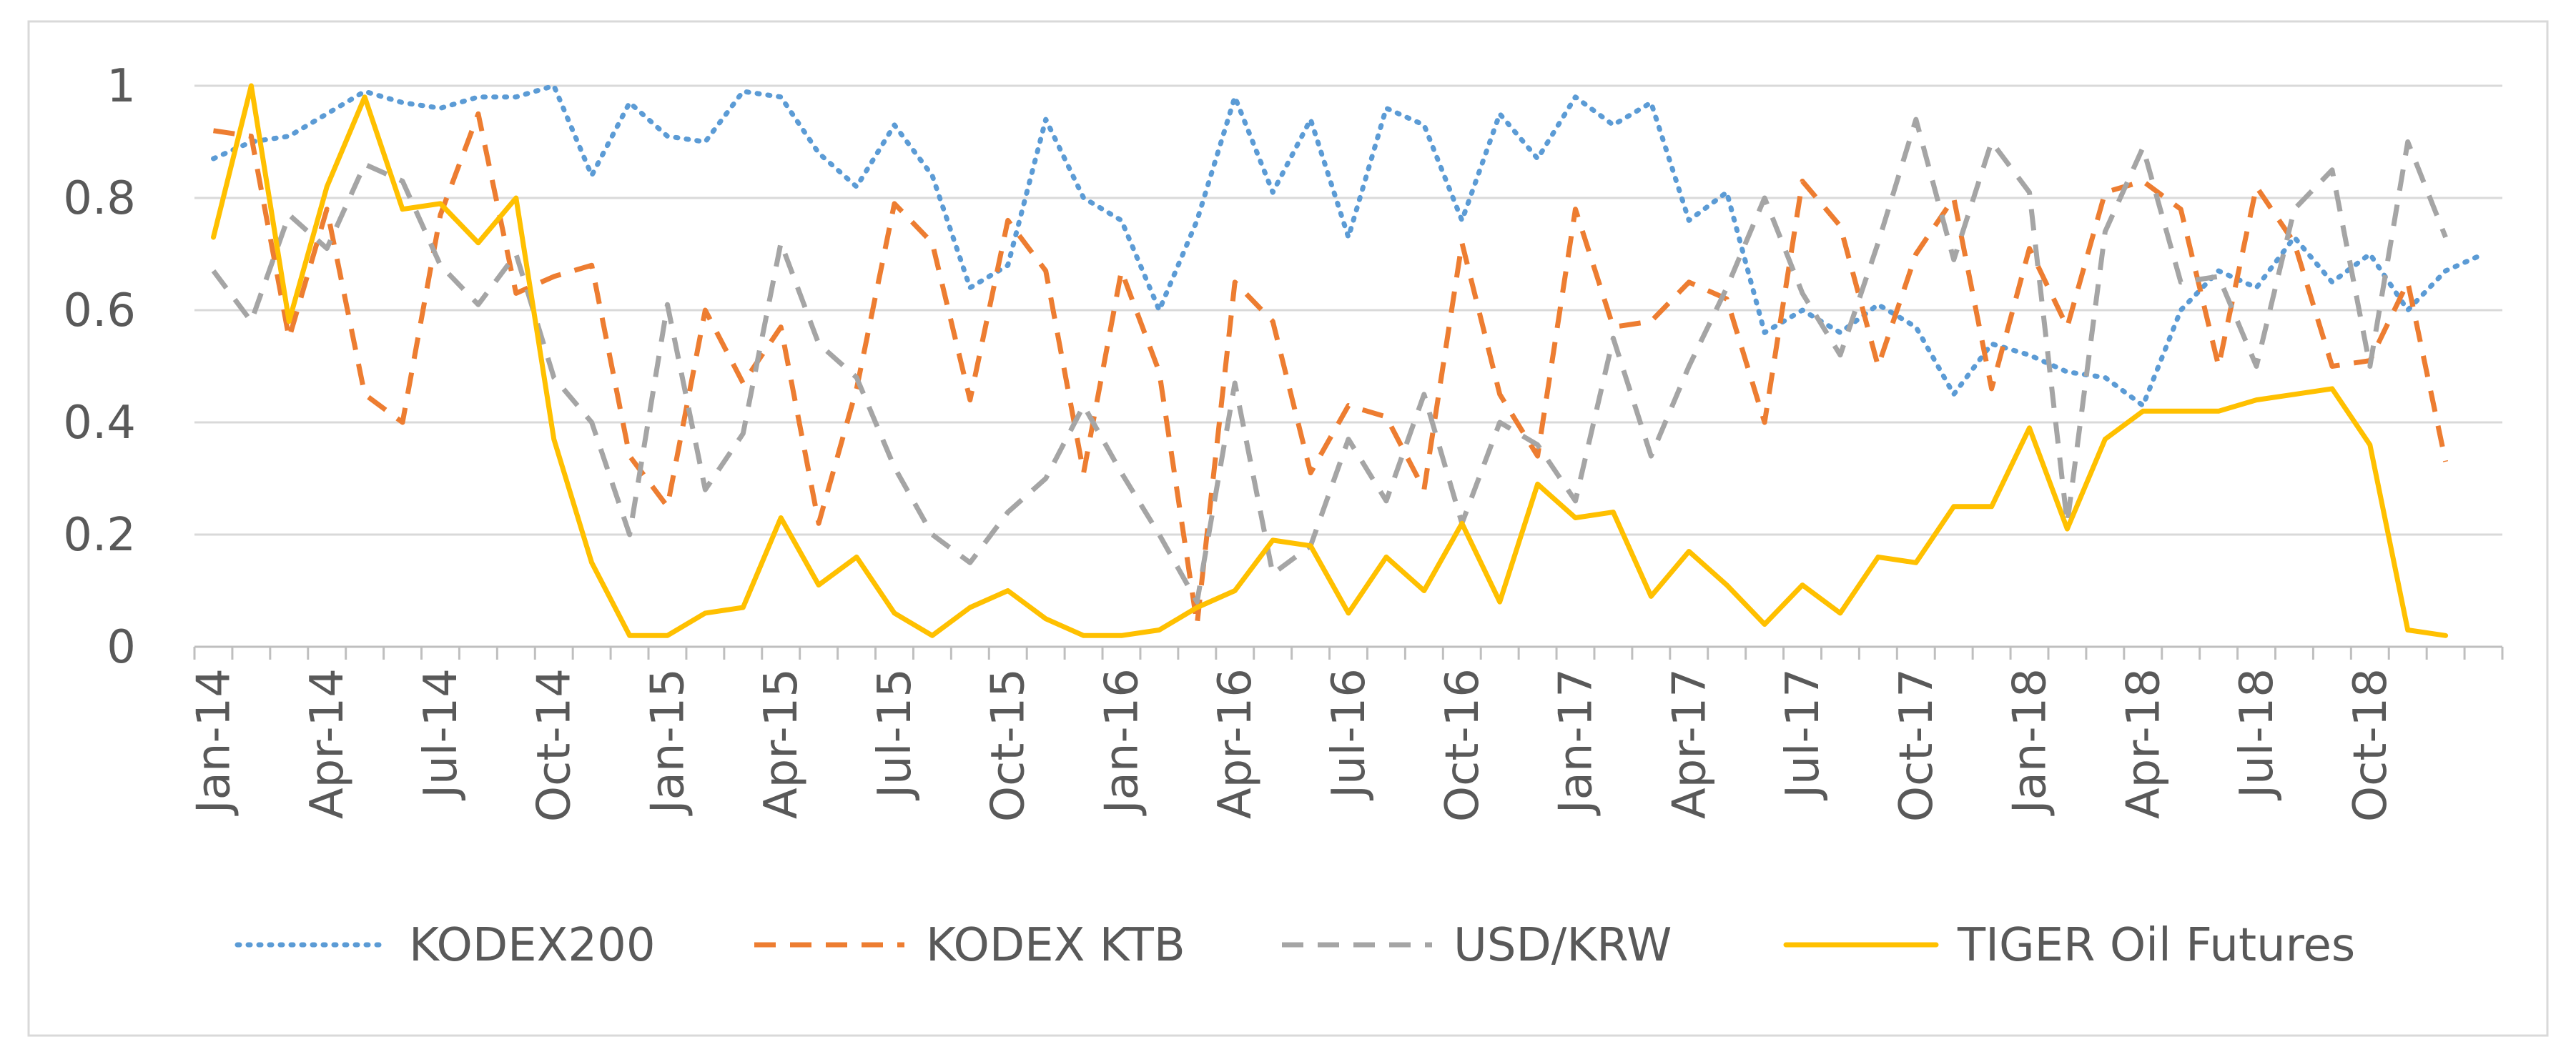 Image resolution: width=2576 pixels, height=1057 pixels. I want to click on x-tick-label: Jan-18, so click(2030, 742).